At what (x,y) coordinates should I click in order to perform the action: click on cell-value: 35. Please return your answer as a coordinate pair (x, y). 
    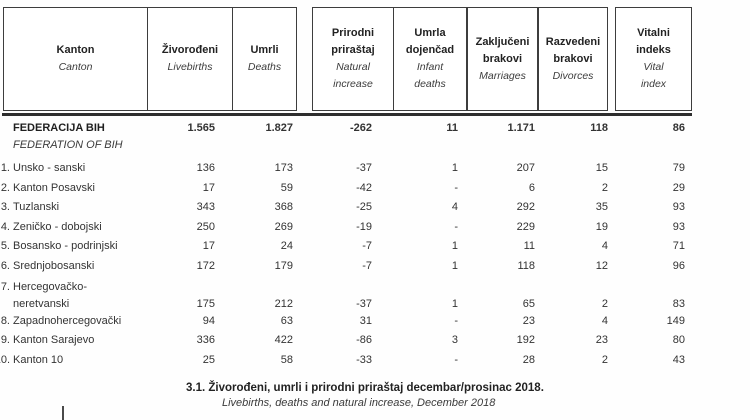
    Looking at the image, I should click on (601, 207).